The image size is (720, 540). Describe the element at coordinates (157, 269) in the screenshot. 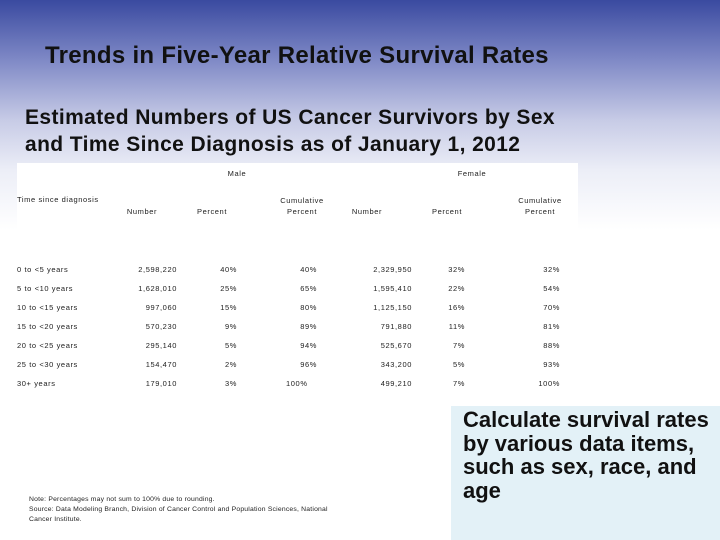

I see `male-number: 2,598,220` at that location.